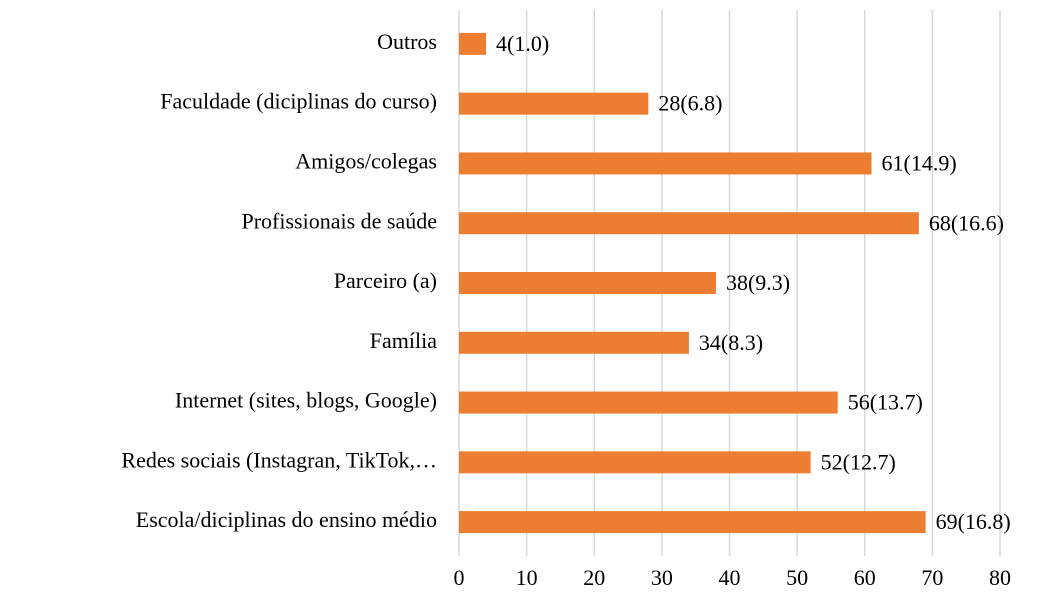 This screenshot has width=1038, height=592. Describe the element at coordinates (690, 103) in the screenshot. I see `value-label: 28(6.8)` at that location.